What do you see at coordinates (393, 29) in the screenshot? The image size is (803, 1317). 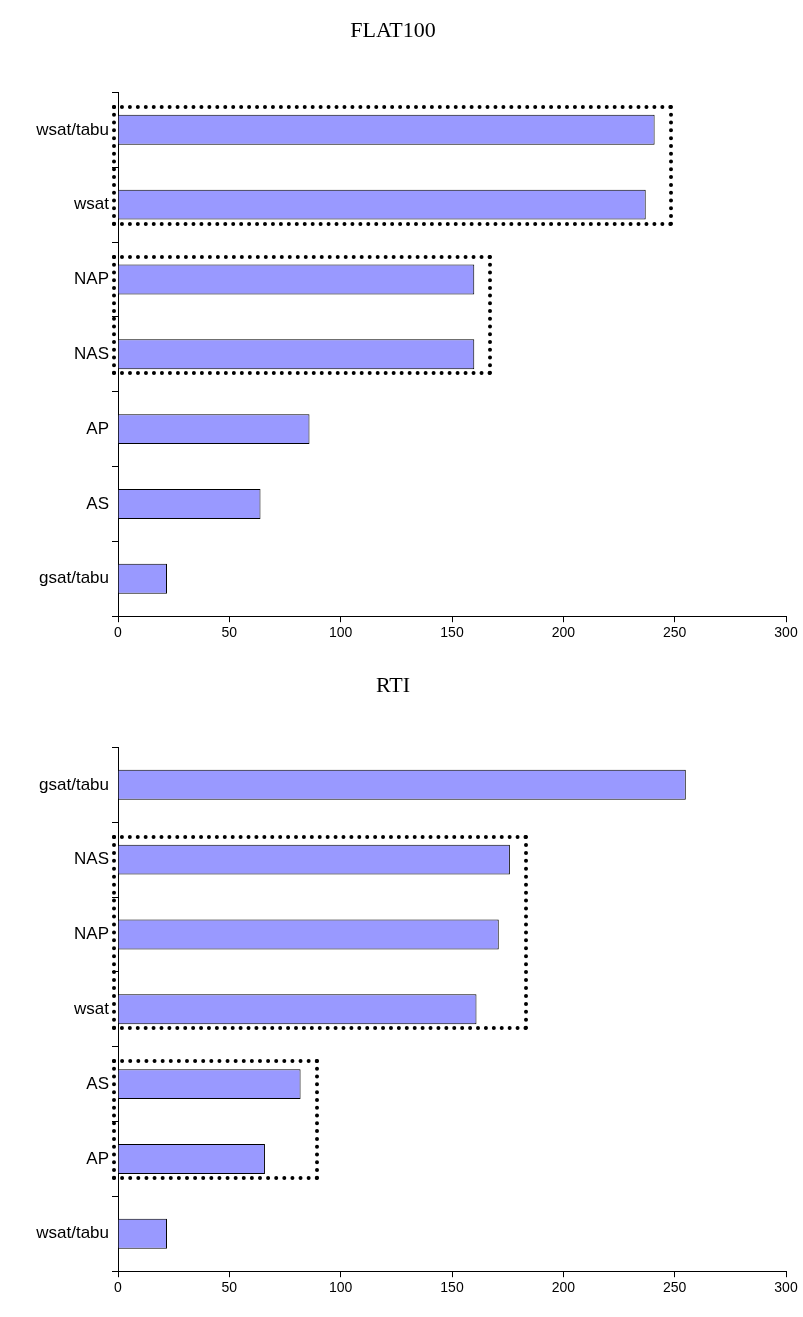 I see `chart-title: FLAT100` at bounding box center [393, 29].